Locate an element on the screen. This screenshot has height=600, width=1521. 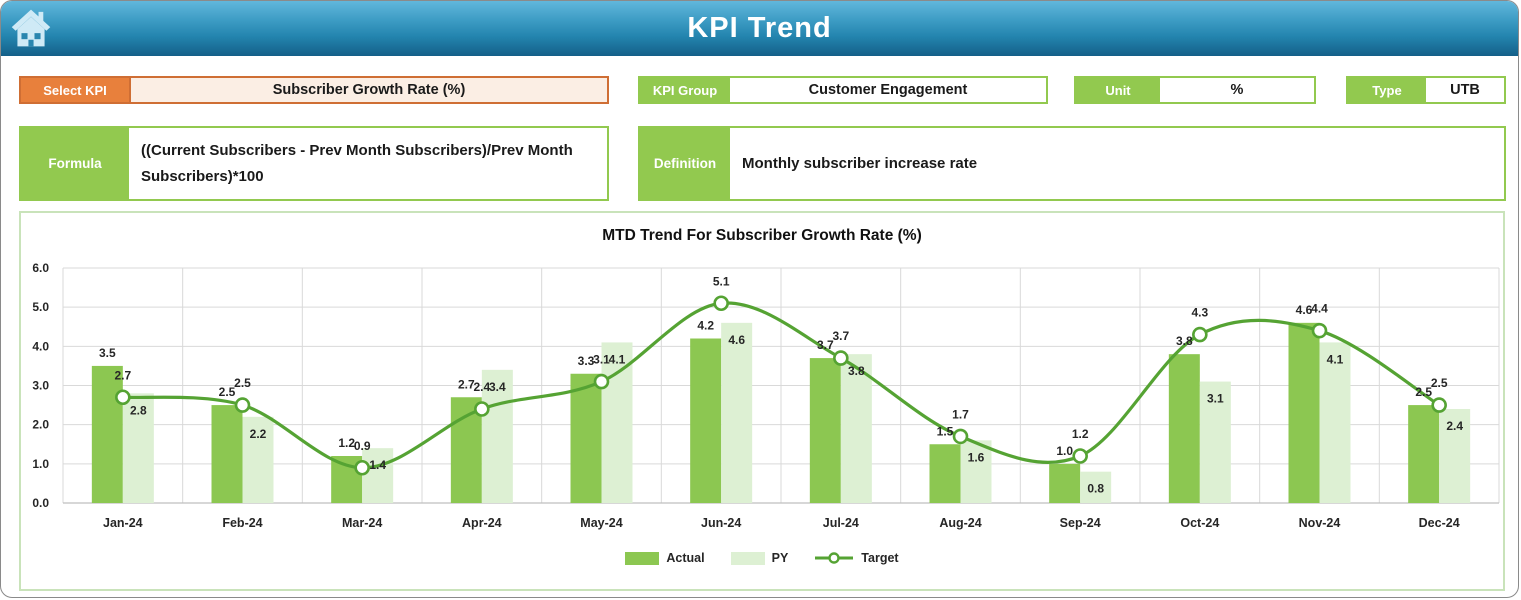
label-py: 4.1 is located at coordinates (1335, 359).